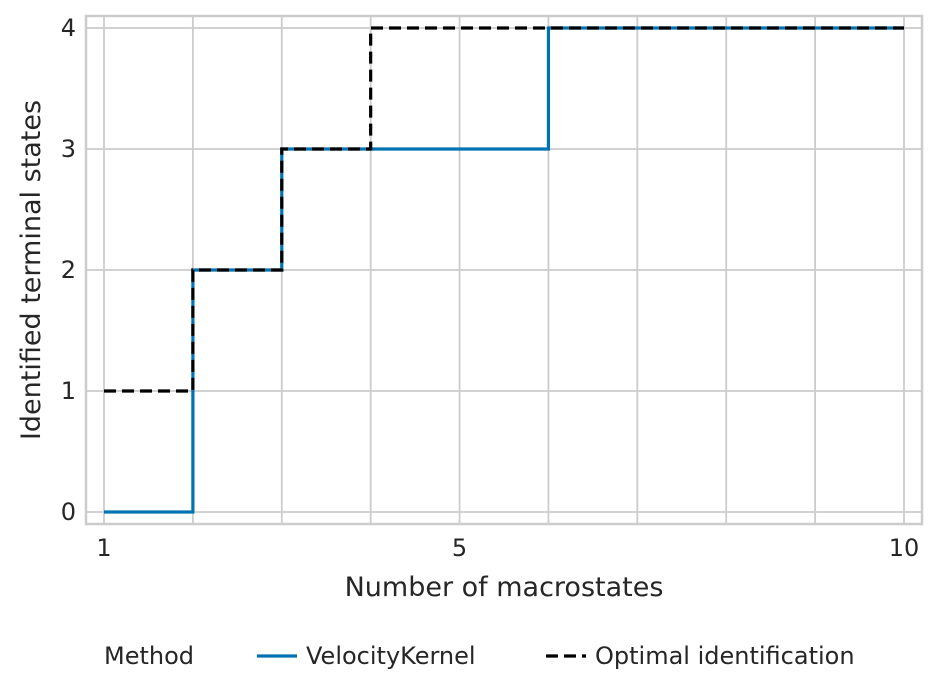  Describe the element at coordinates (68, 28) in the screenshot. I see `y-tick-label: 4` at that location.